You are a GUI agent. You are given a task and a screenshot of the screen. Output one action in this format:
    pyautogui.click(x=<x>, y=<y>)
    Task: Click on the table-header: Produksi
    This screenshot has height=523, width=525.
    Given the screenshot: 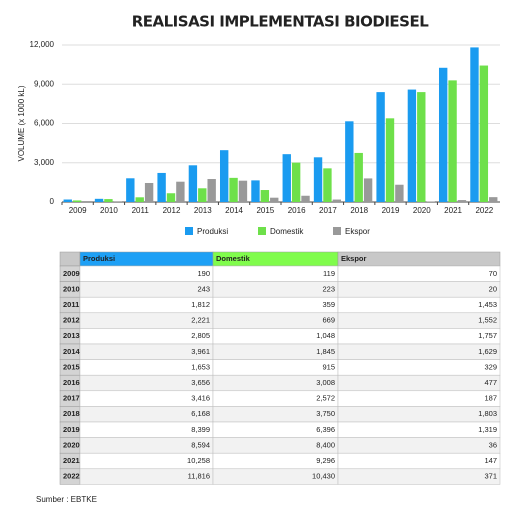 What is the action you would take?
    pyautogui.click(x=99, y=258)
    